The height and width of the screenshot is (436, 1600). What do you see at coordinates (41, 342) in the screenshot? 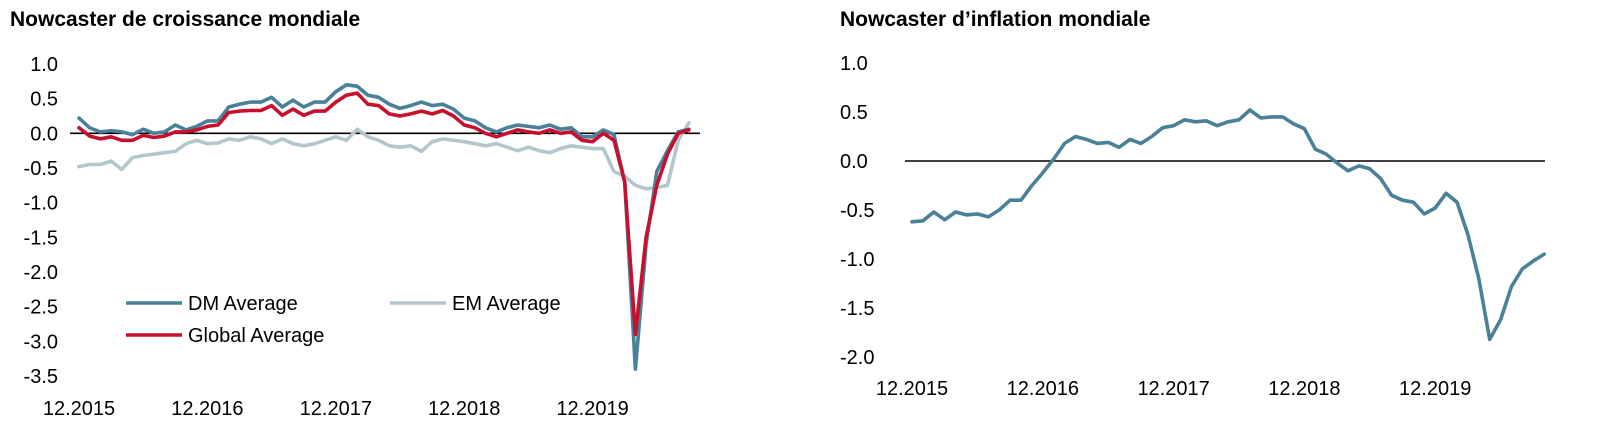
I see `y-tick-label: -3.0` at bounding box center [41, 342].